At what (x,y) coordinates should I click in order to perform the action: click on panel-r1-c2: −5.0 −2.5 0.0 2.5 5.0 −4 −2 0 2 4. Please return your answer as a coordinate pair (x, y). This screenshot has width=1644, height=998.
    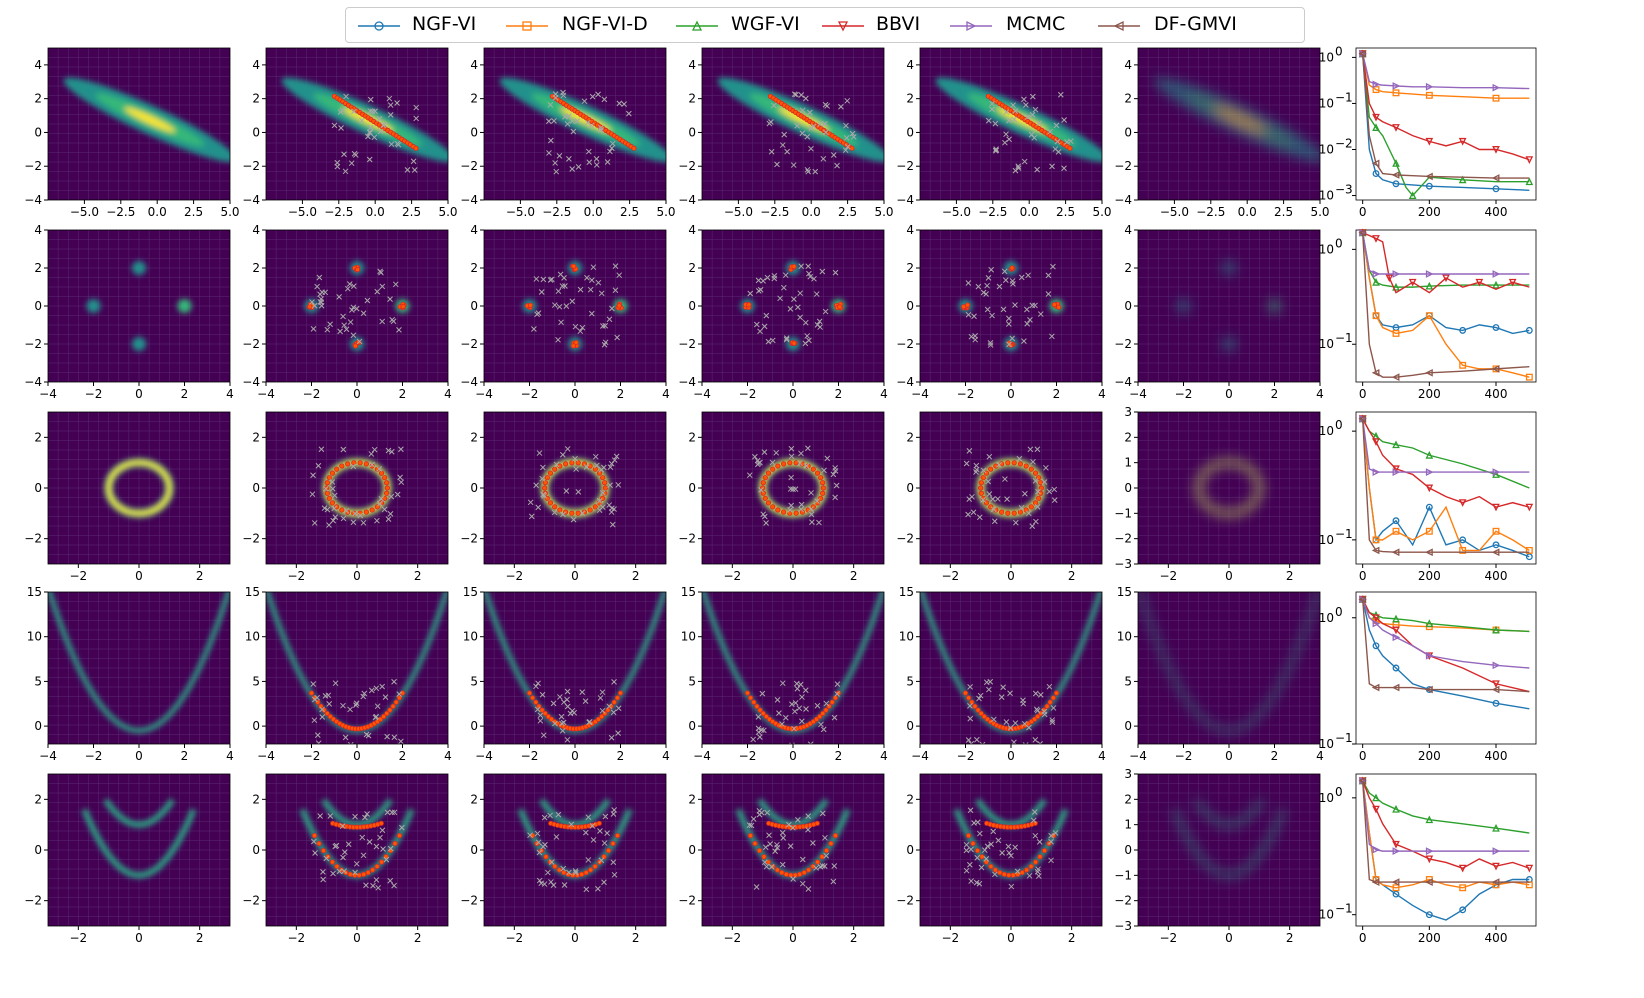
    Looking at the image, I should click on (350, 133).